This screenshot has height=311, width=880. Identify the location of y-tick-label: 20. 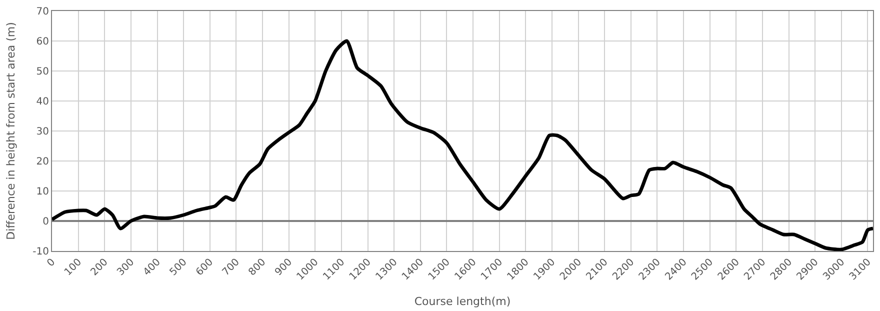
(42, 162).